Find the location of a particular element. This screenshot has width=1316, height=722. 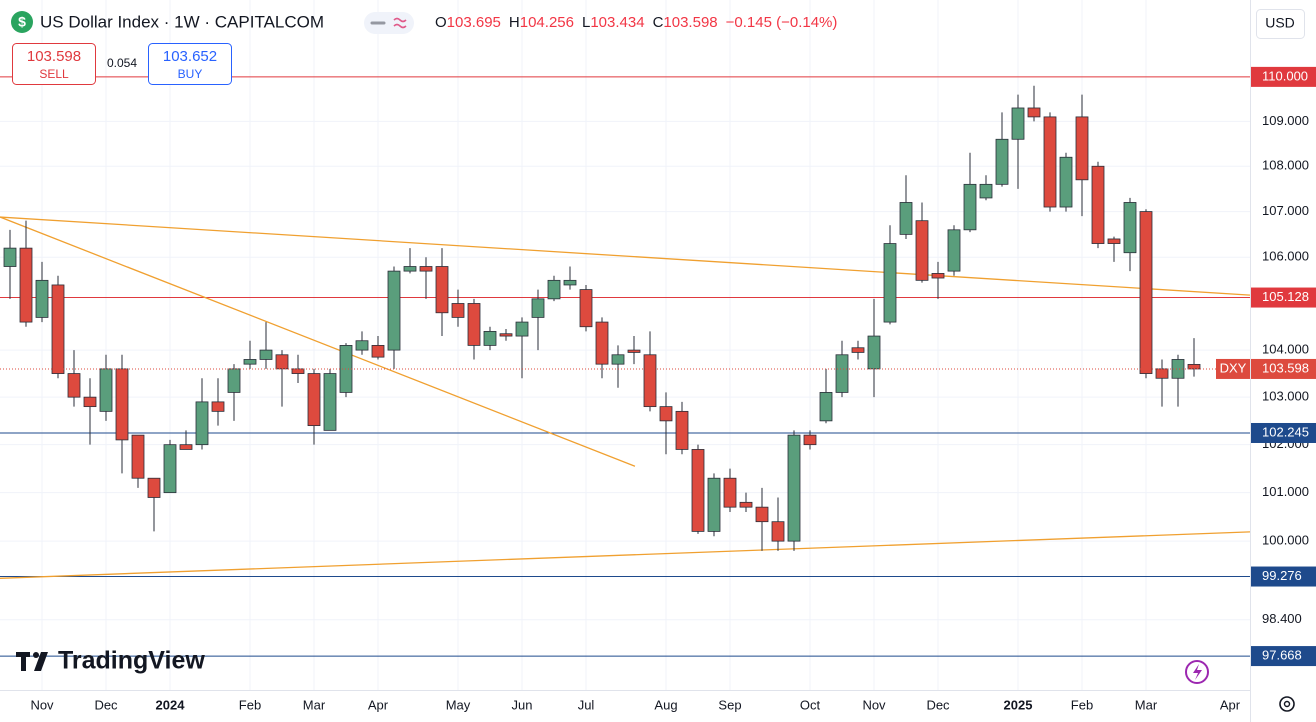

symbol-icon-text: $ is located at coordinates (22, 22).